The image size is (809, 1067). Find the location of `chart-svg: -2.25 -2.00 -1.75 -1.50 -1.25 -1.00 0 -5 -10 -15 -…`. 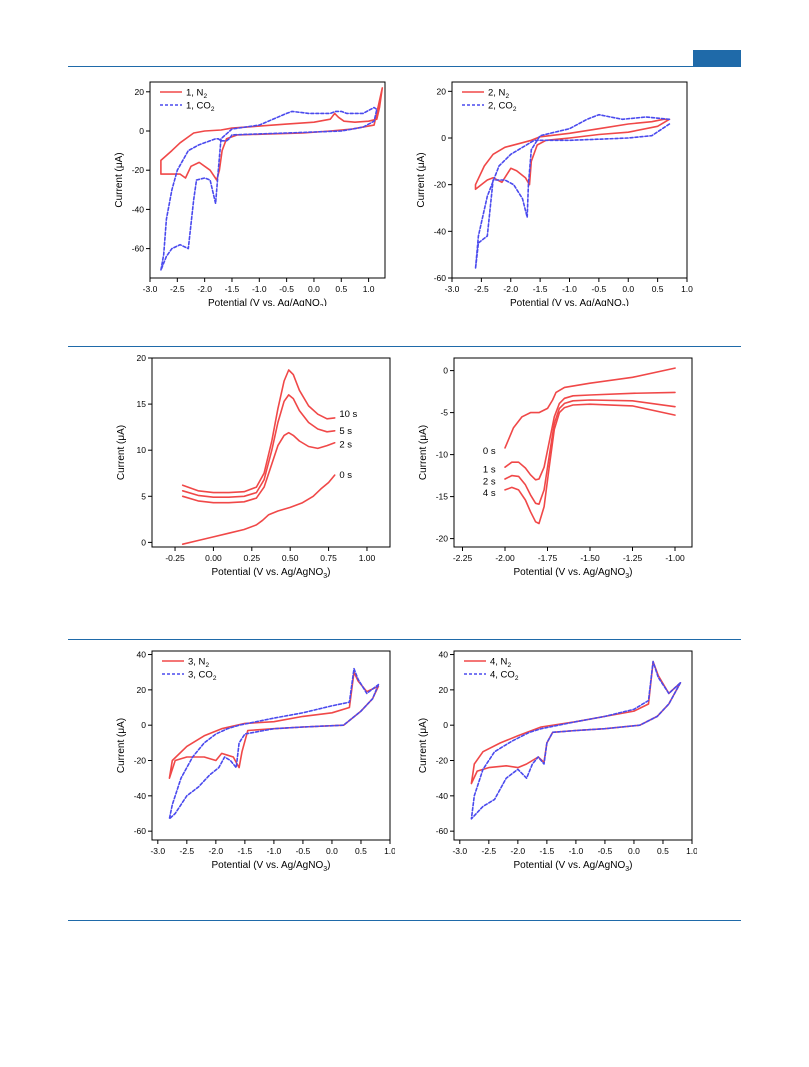

chart-svg: -2.25 -2.00 -1.75 -1.50 -1.25 -1.00 0 -5 -10 -15 -… is located at coordinates (555, 468).